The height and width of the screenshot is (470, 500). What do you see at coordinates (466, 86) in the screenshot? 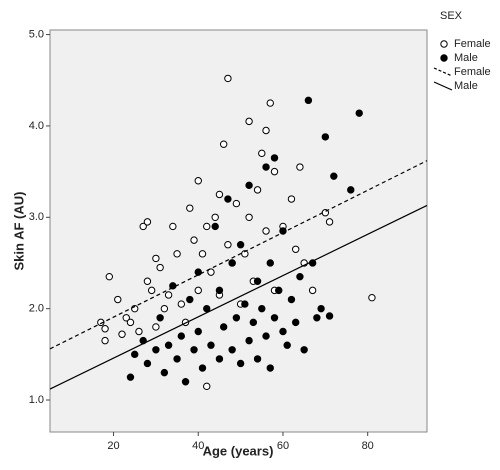
I see `legend-label: Male` at bounding box center [466, 86].